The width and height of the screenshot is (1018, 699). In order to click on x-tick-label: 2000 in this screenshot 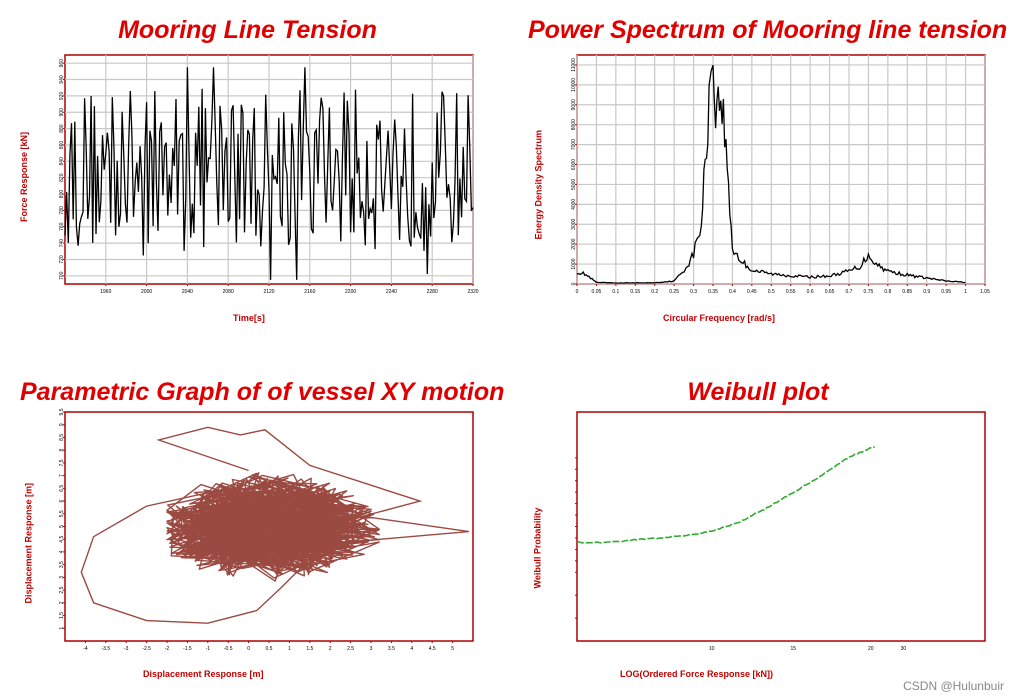, I will do `click(146, 292)`.